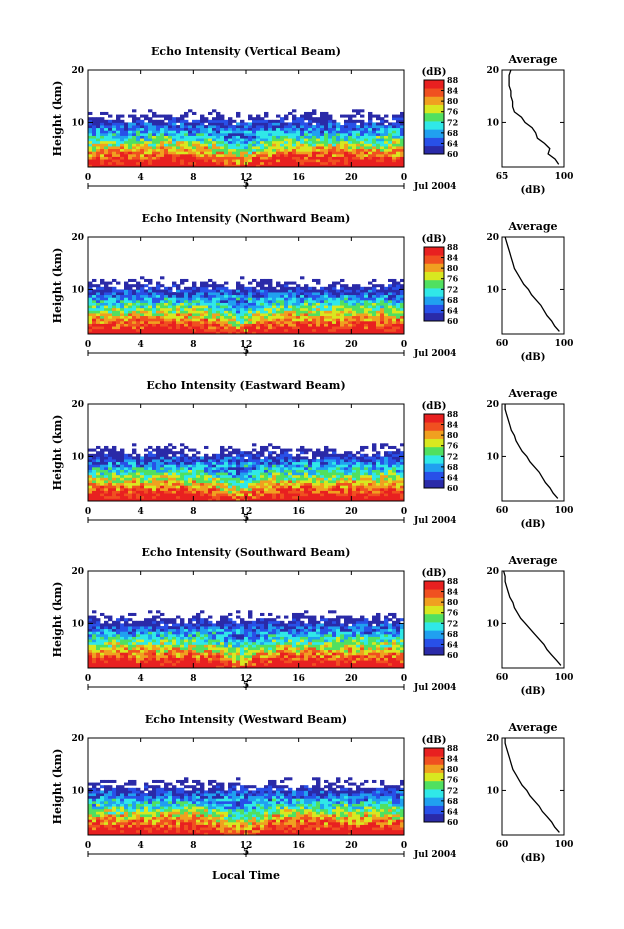 The height and width of the screenshot is (929, 624). Describe the element at coordinates (453, 112) in the screenshot. I see `colorbar-tick-label: 76` at that location.